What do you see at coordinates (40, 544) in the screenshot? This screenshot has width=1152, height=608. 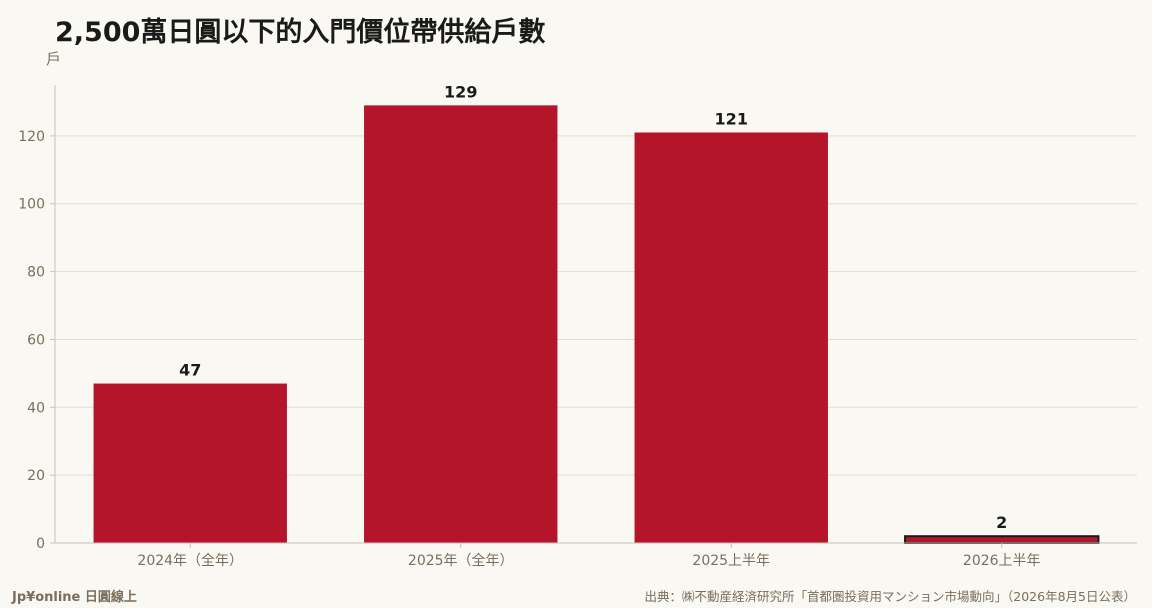 I see `y-tick-label: 0` at bounding box center [40, 544].